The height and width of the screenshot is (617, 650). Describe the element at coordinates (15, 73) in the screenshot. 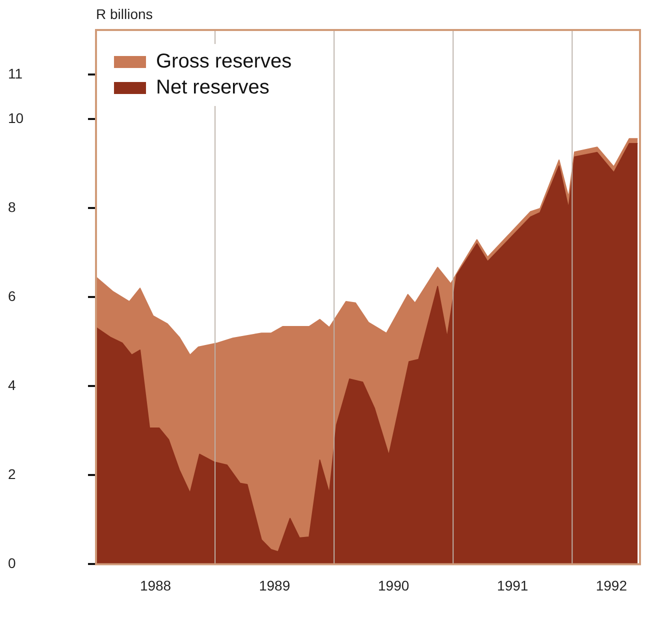

I see `y-tick-label: 11` at that location.